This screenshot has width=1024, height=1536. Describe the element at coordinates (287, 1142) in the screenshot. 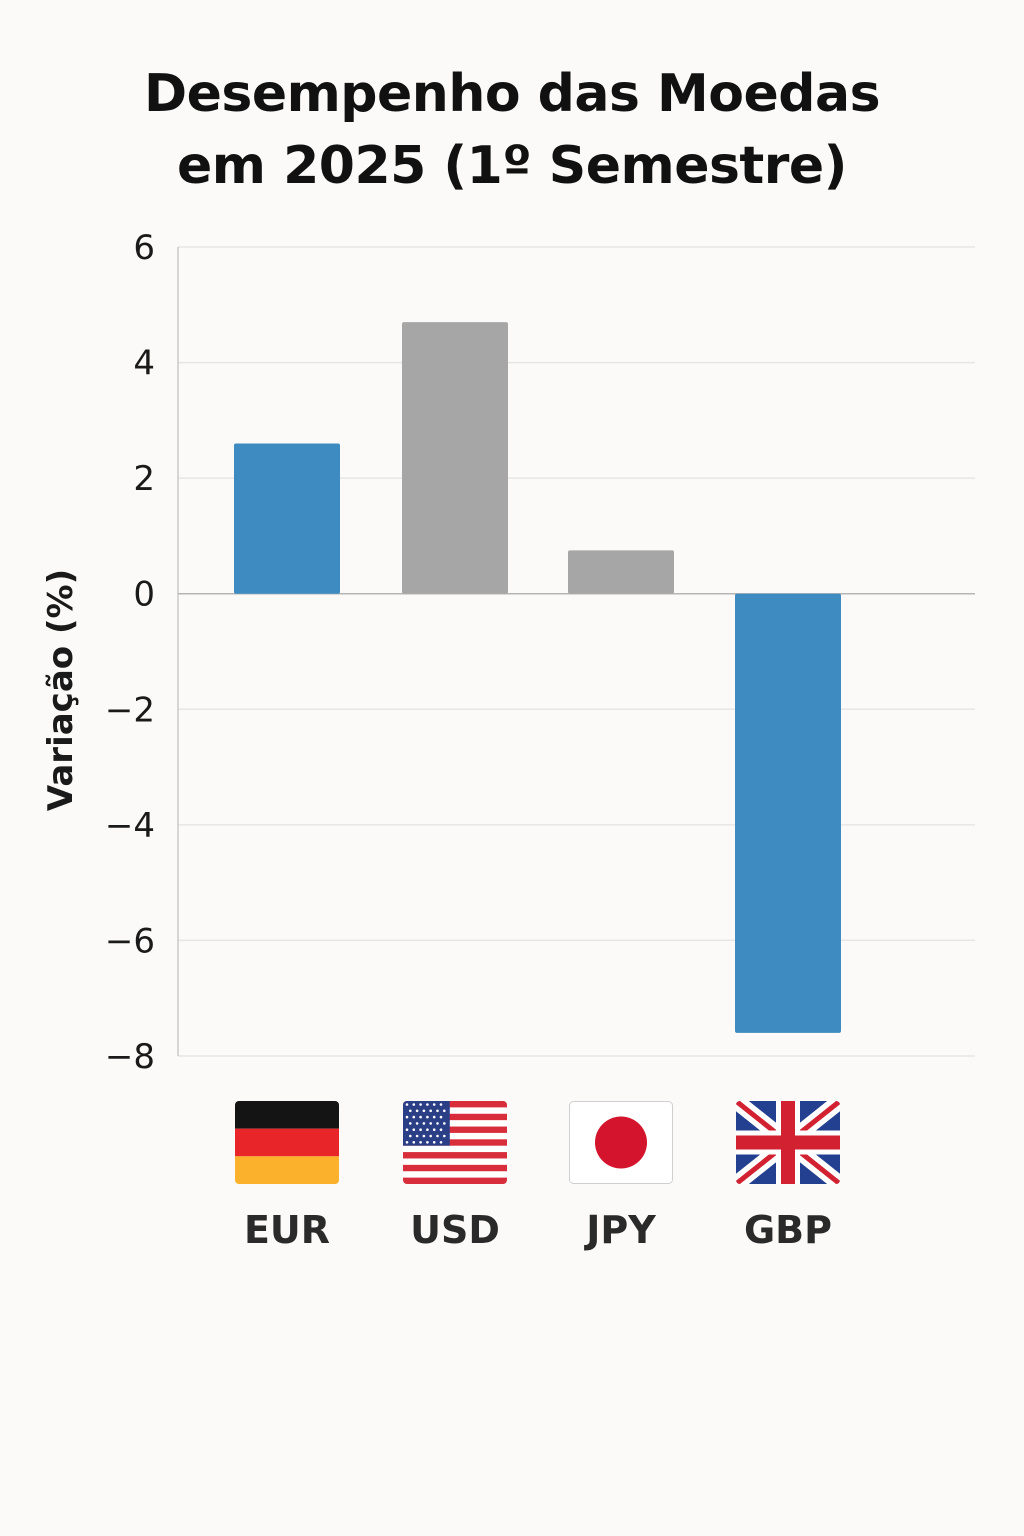

I see `germany-flag-icon` at that location.